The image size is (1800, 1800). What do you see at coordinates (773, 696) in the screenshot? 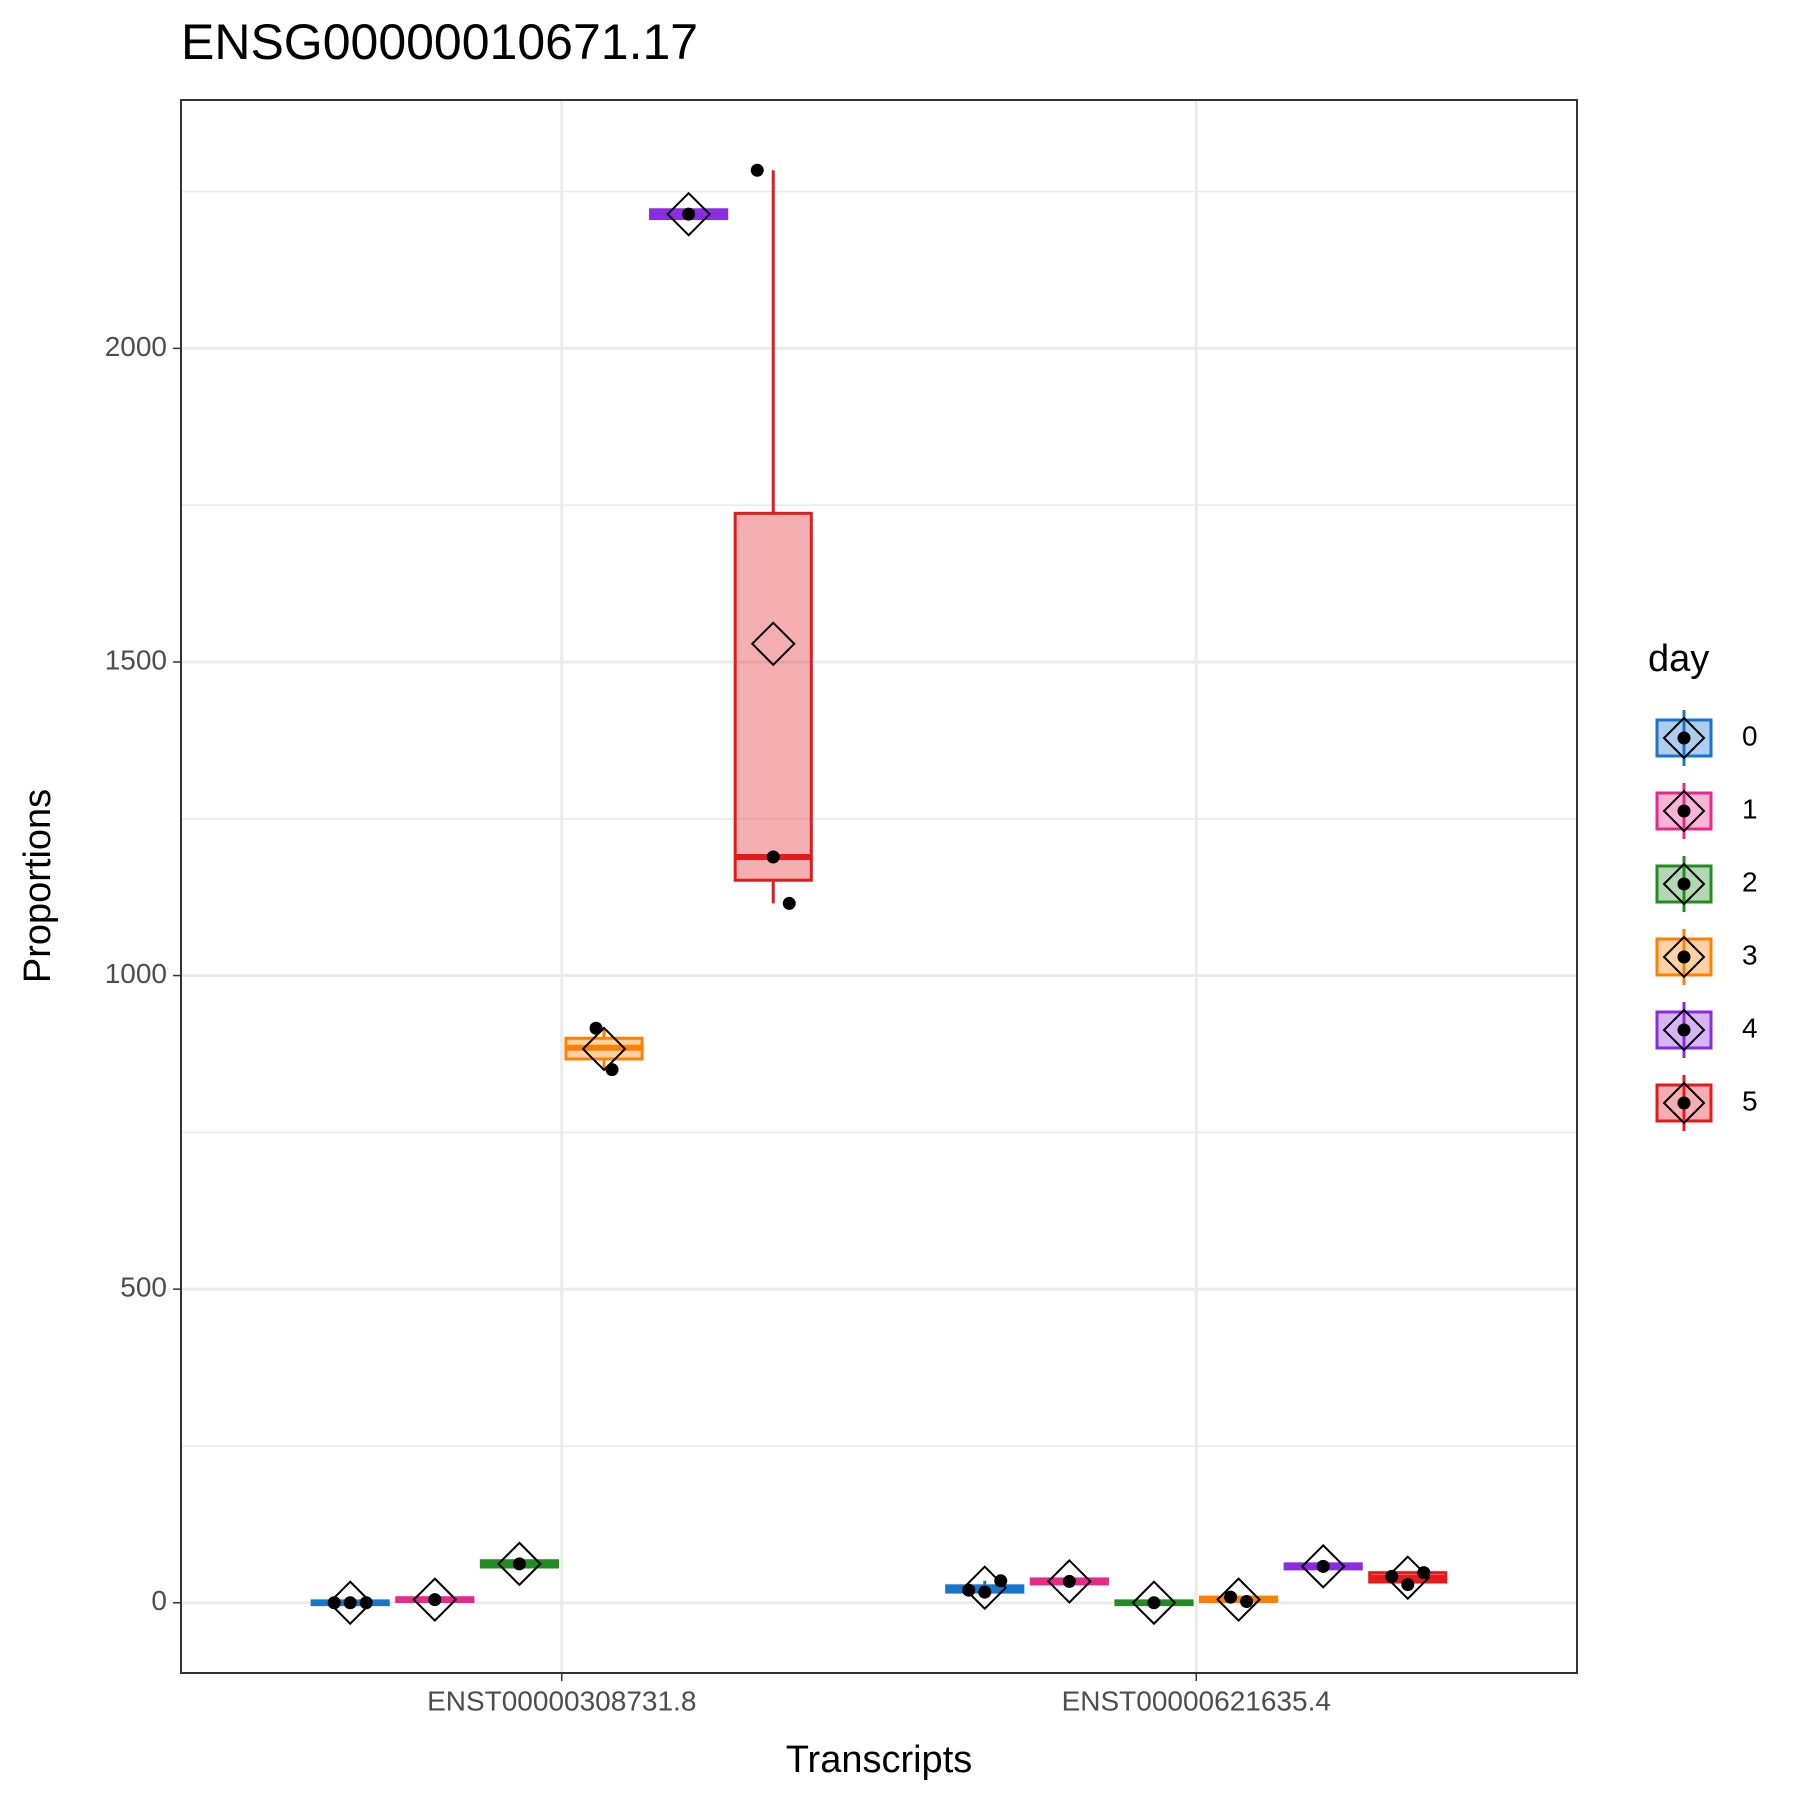
I see `box` at bounding box center [773, 696].